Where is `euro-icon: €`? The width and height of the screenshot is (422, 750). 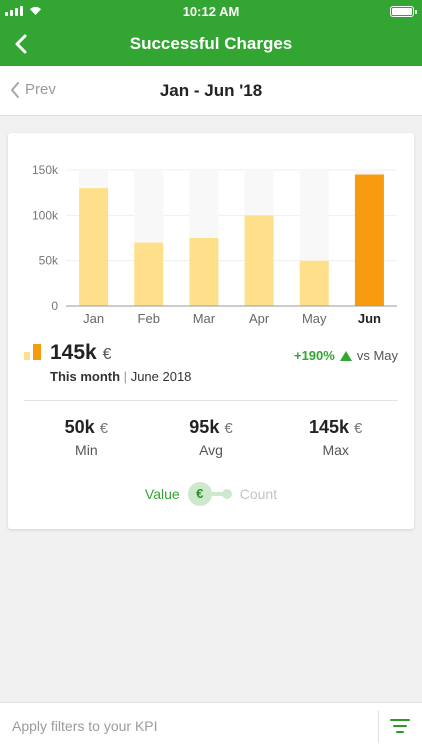
euro-icon: € is located at coordinates (199, 494).